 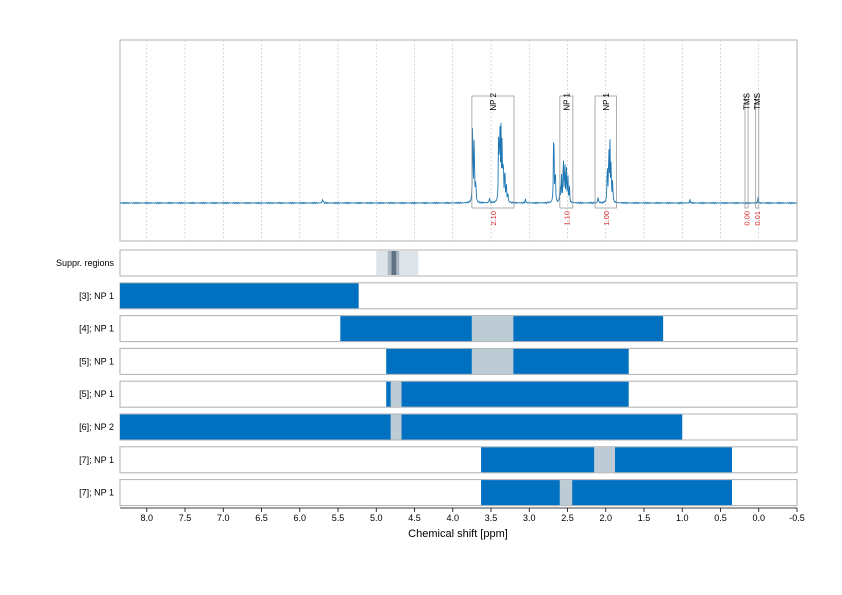 I want to click on row-5: [6]; NP 2, so click(x=438, y=427).